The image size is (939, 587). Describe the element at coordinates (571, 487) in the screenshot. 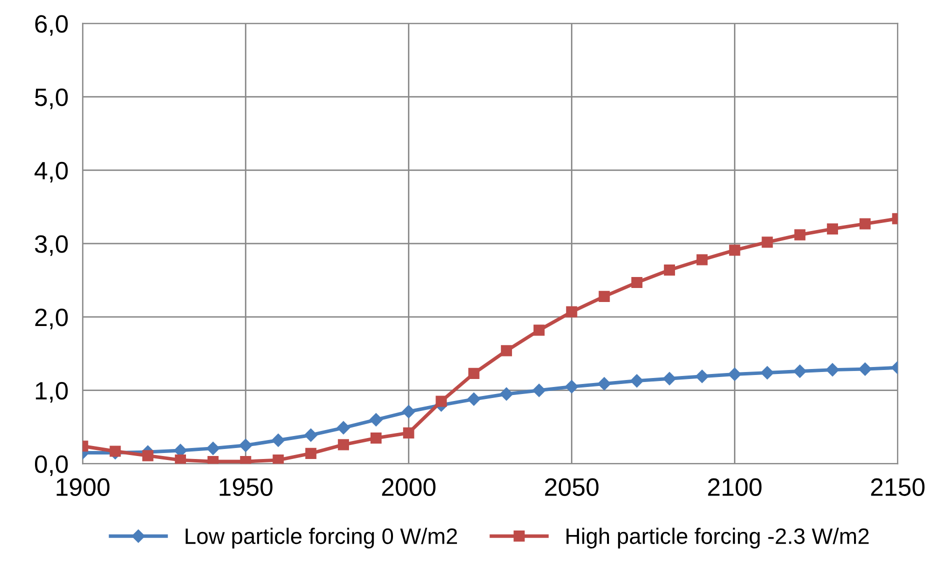

I see `x-tick-label: 2050` at that location.